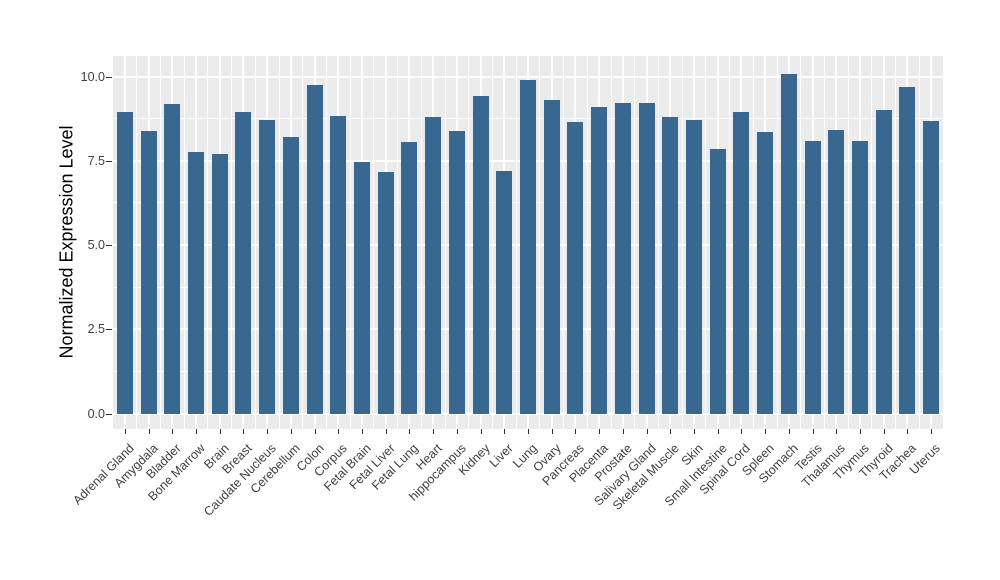 Image resolution: width=1000 pixels, height=580 pixels. What do you see at coordinates (96, 245) in the screenshot?
I see `y-tick-label: 5.0` at bounding box center [96, 245].